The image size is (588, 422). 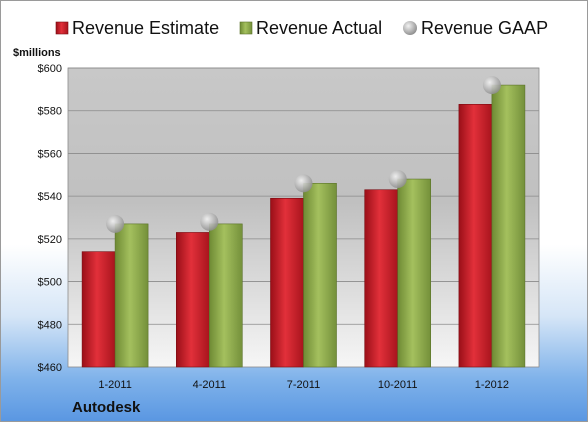 What do you see at coordinates (50, 218) in the screenshot?
I see `y-axis-ticks: $460 $480 $500 $520 $540 $560 $580 $600` at bounding box center [50, 218].